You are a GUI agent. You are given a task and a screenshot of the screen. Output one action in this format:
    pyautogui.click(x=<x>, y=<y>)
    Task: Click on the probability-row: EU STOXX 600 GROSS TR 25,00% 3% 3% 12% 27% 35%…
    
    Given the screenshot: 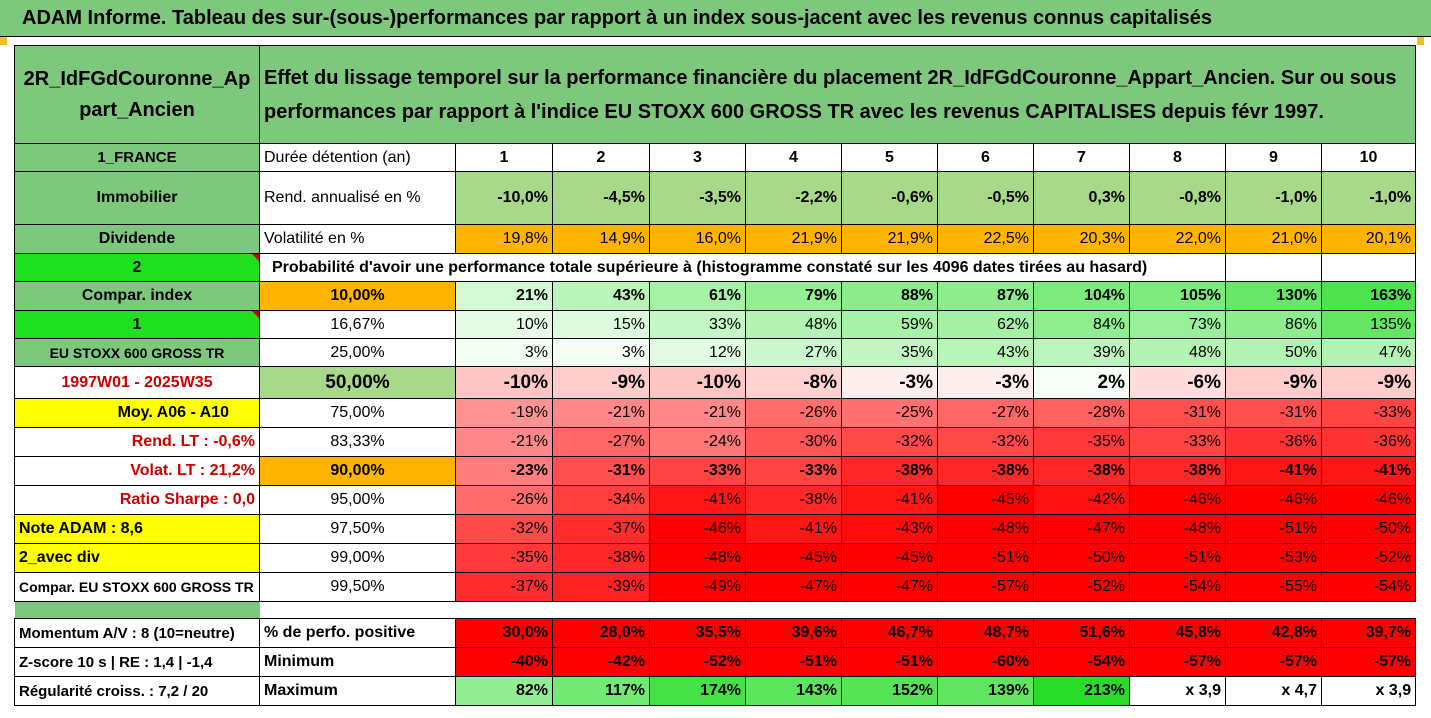 What is the action you would take?
    pyautogui.click(x=715, y=352)
    